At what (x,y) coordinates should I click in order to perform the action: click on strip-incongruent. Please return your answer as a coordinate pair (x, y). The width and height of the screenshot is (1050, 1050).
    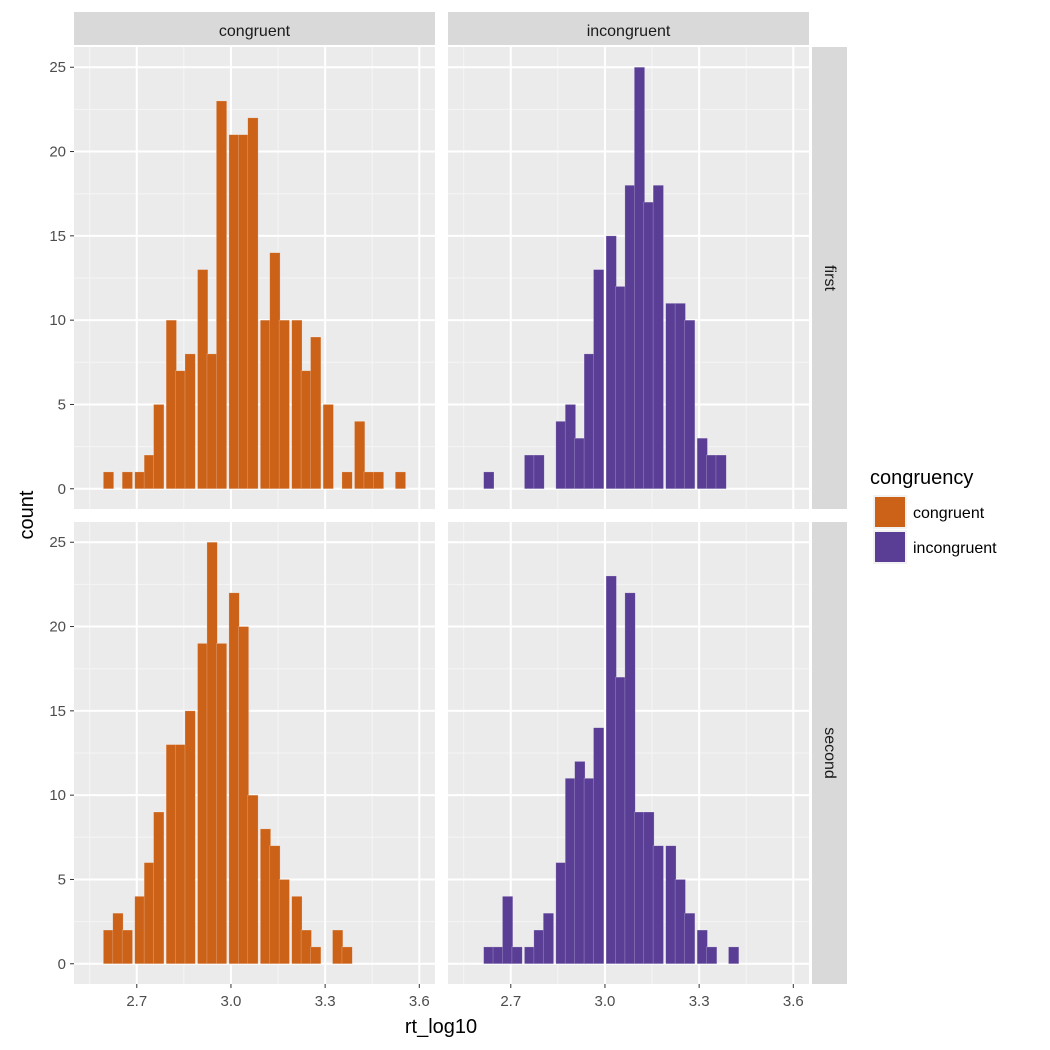
    Looking at the image, I should click on (628, 28).